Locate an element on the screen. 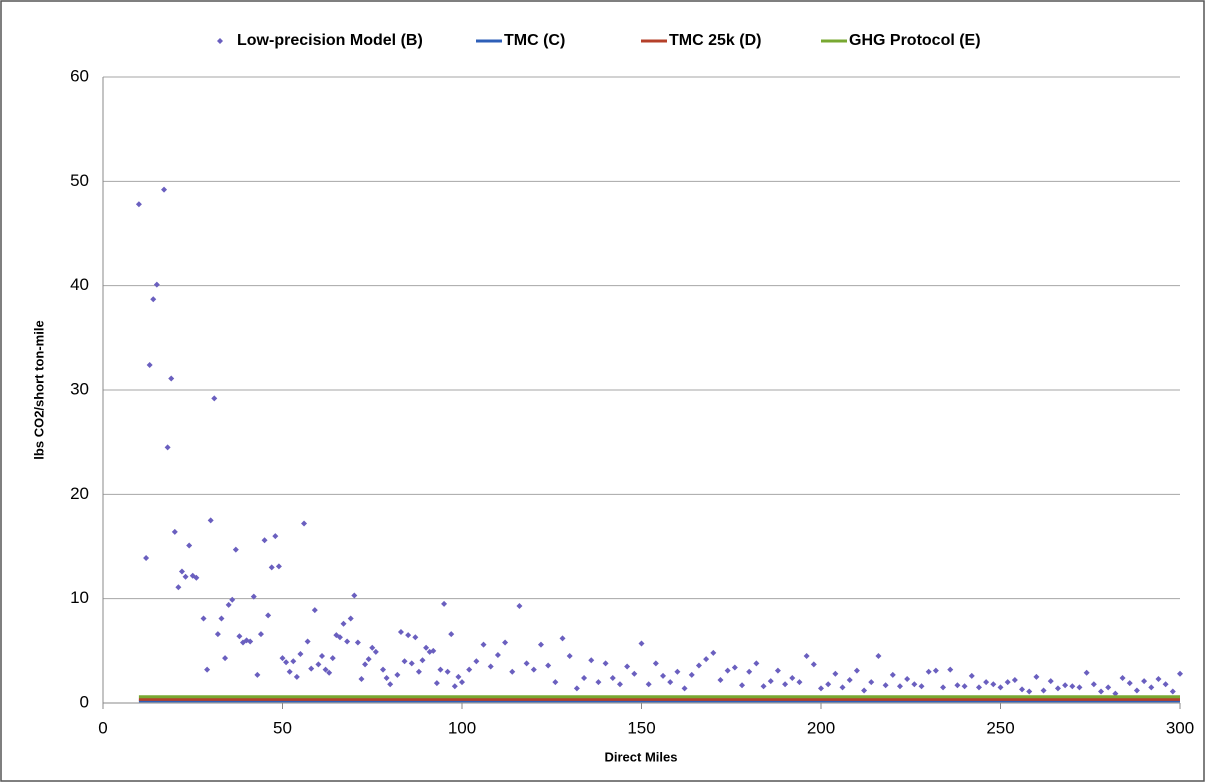 The image size is (1206, 782). x-tick-label: 250 is located at coordinates (1000, 727).